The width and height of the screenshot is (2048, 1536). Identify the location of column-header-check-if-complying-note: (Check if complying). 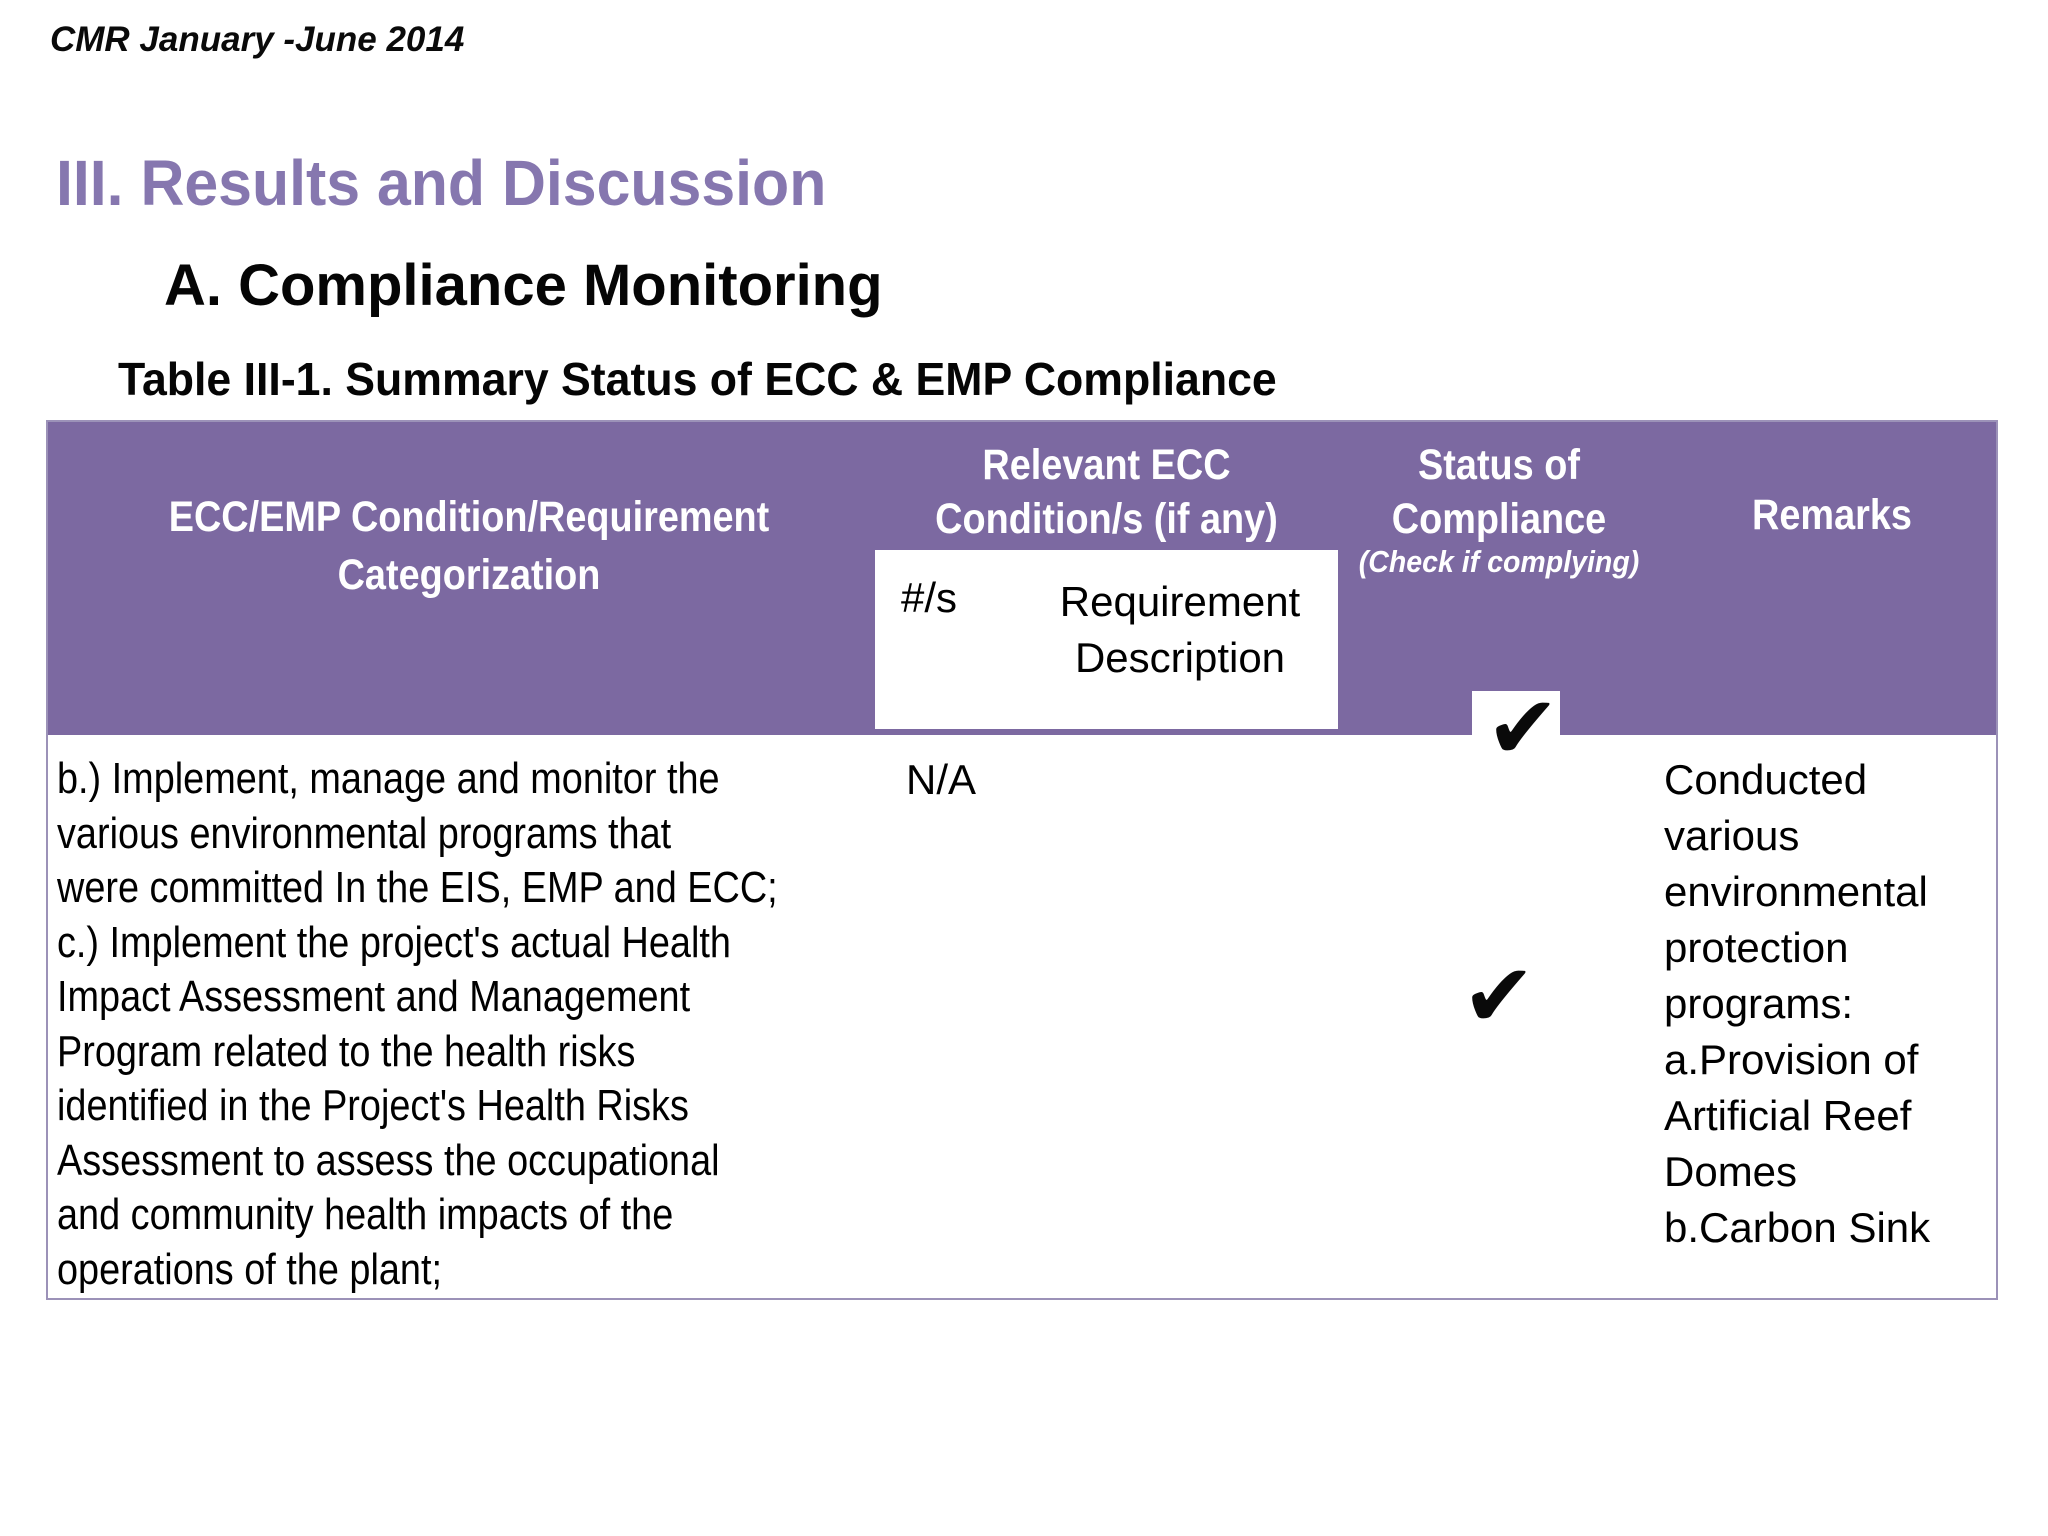
(1499, 561).